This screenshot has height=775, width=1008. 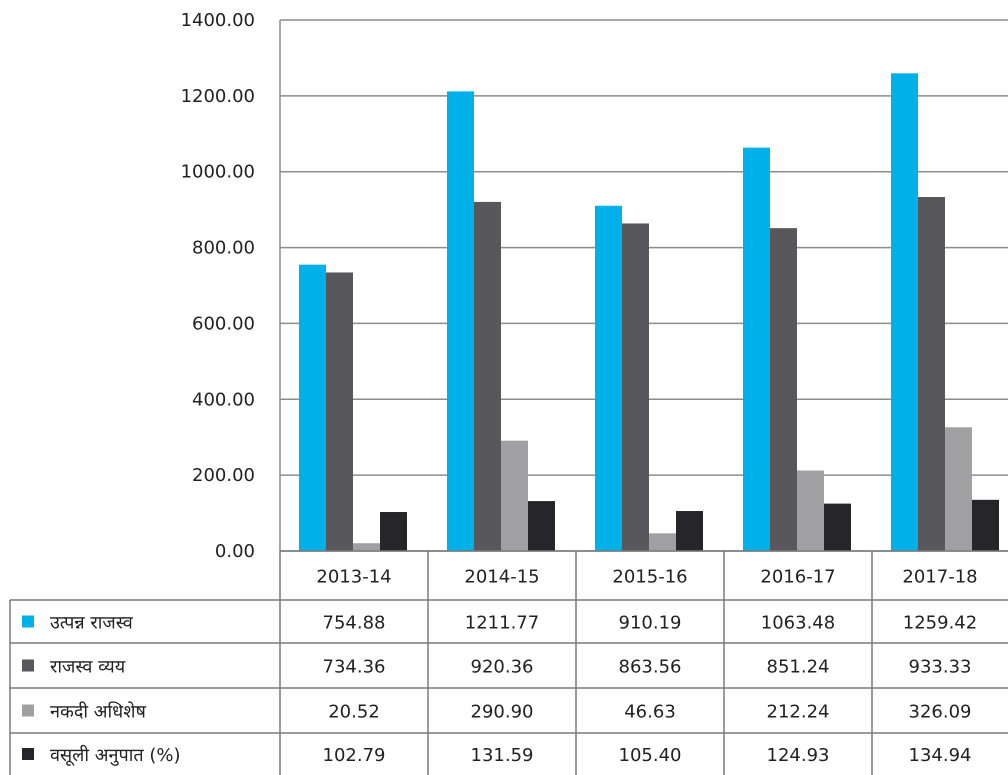 I want to click on data-label: 46.63, so click(x=650, y=712).